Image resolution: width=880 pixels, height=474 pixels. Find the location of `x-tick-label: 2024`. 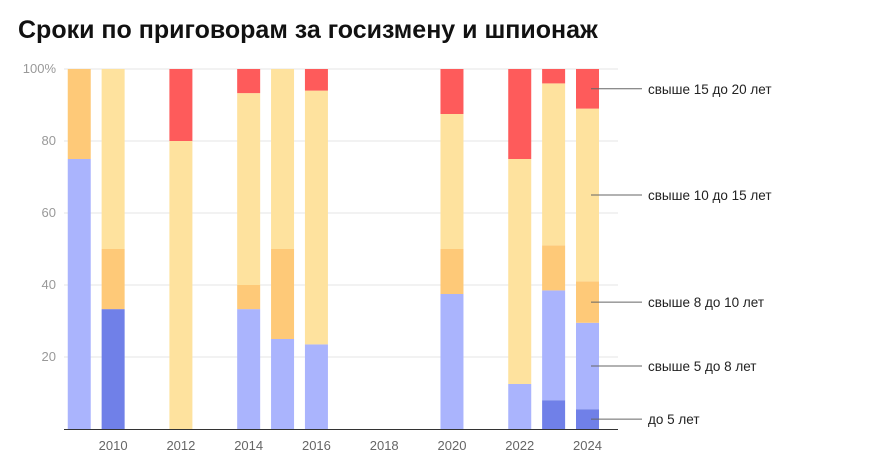

x-tick-label: 2024 is located at coordinates (587, 445).